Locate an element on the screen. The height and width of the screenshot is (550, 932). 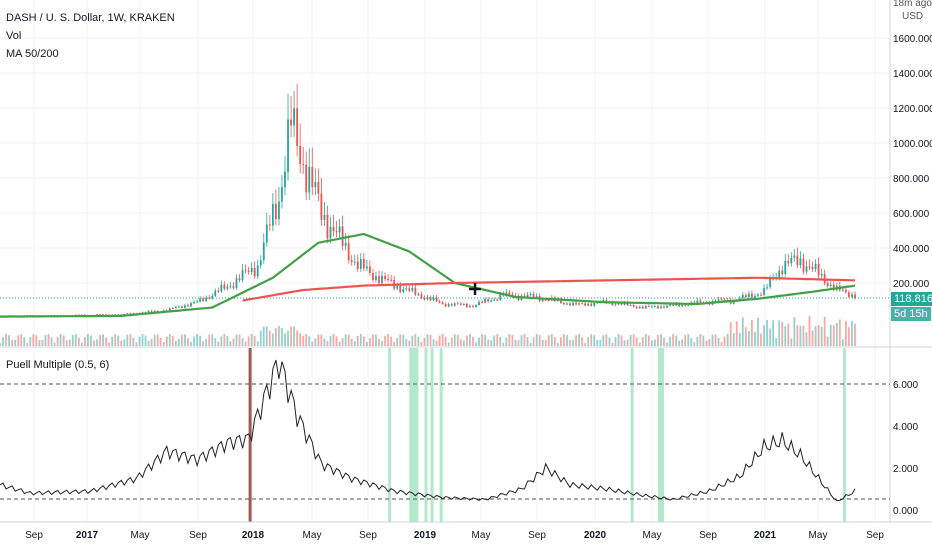
ma-legend: MA 50/200 is located at coordinates (32, 54).